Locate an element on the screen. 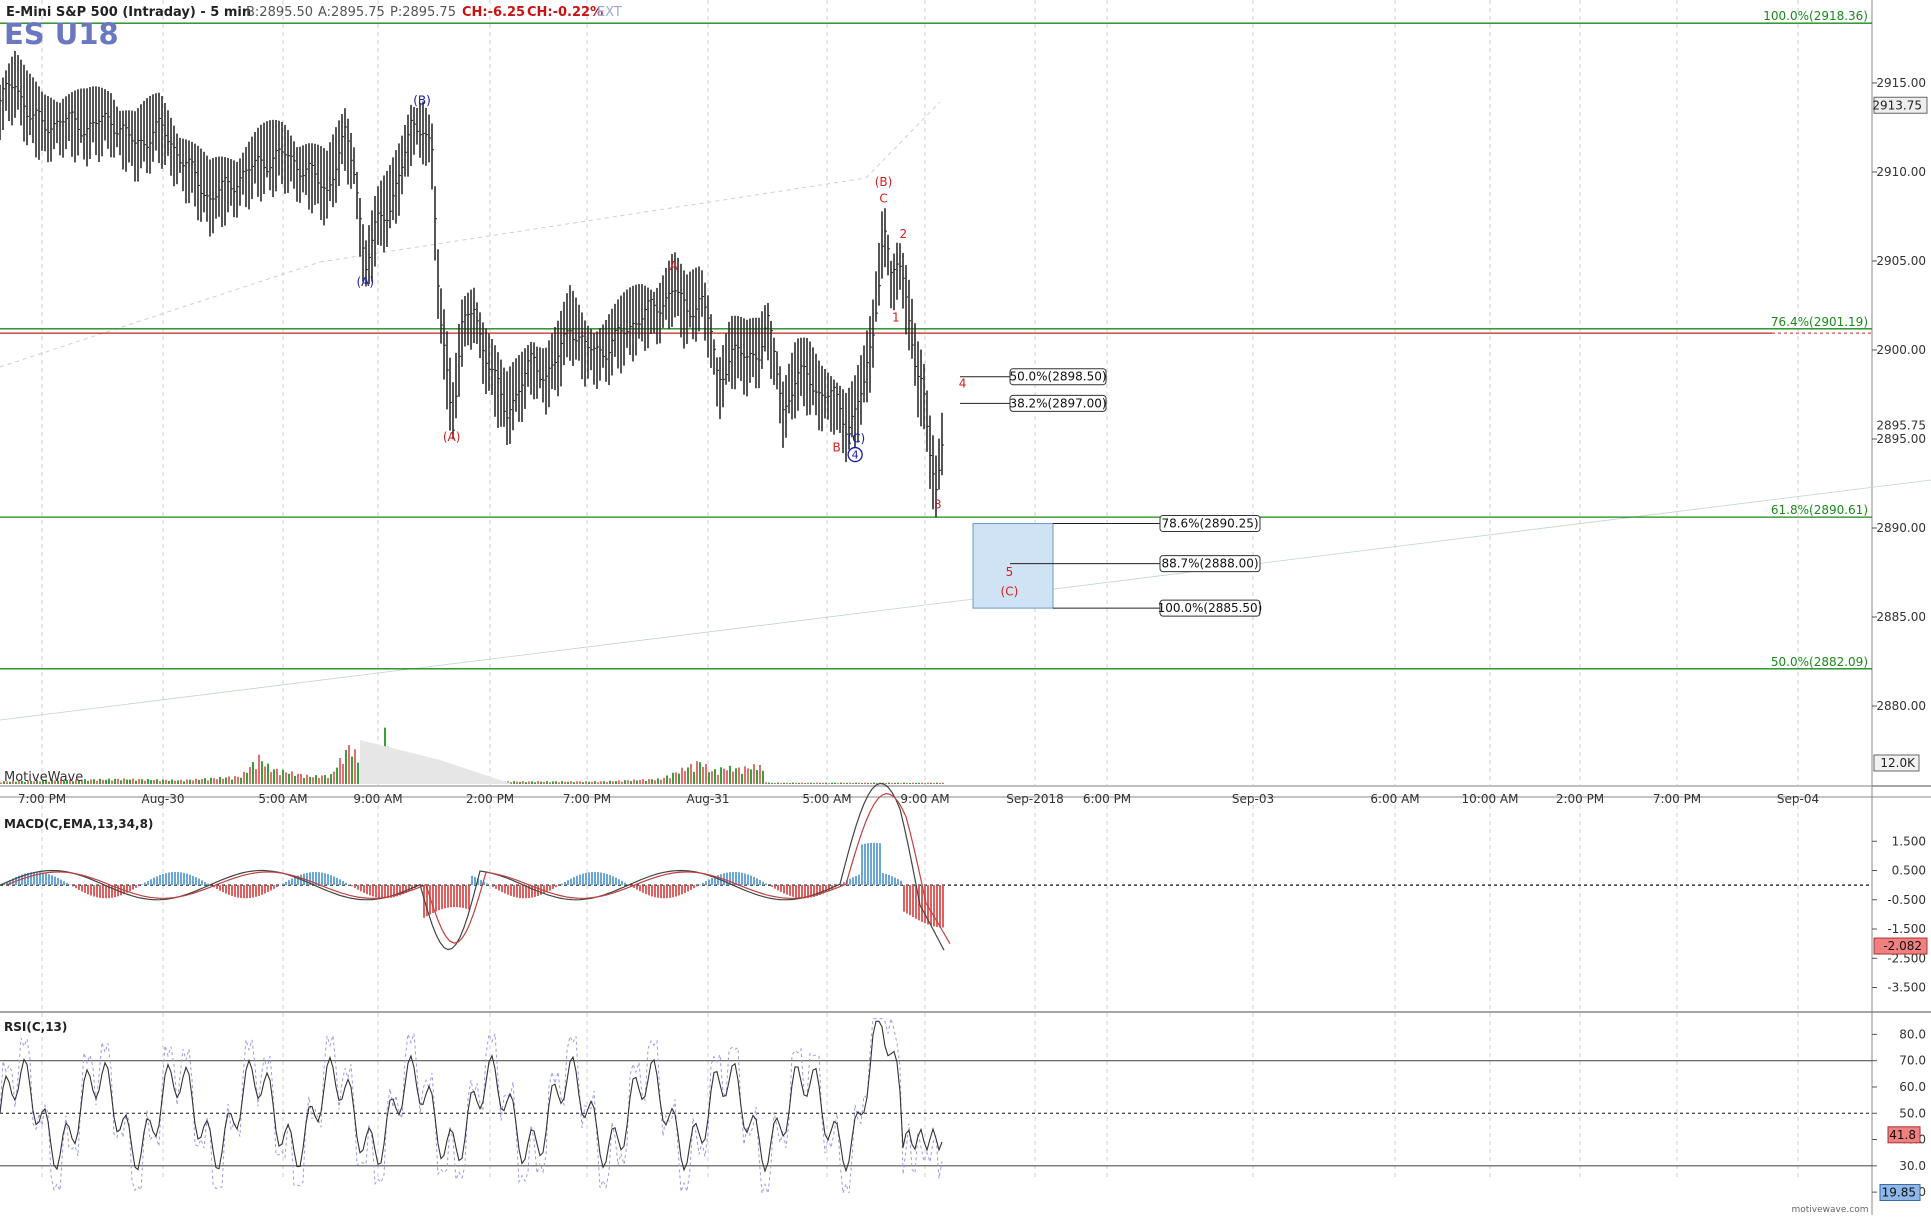 This screenshot has width=1931, height=1219. time-tick-label: 5:00 AM is located at coordinates (826, 799).